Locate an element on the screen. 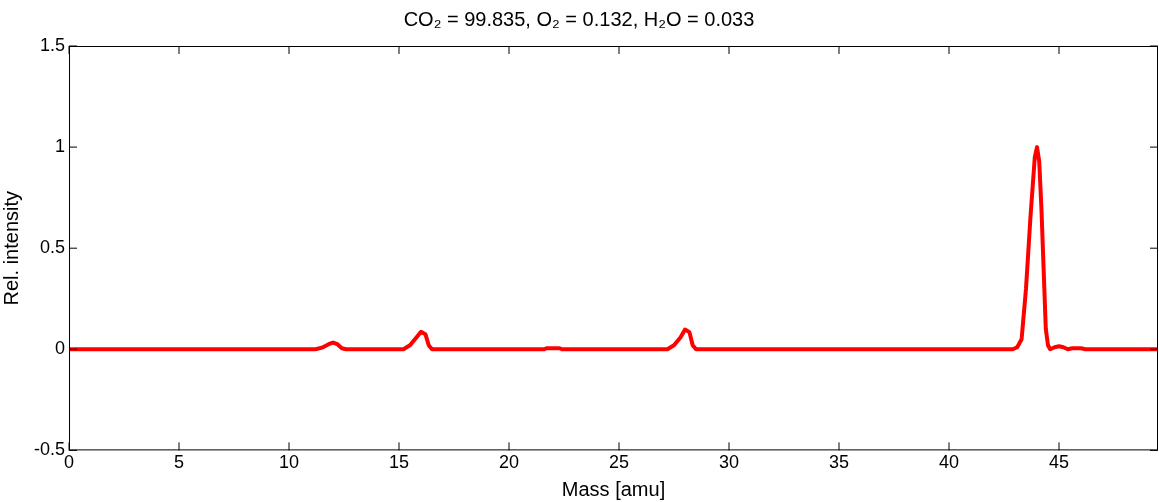  y-tick-label: 0.5 is located at coordinates (52, 247).